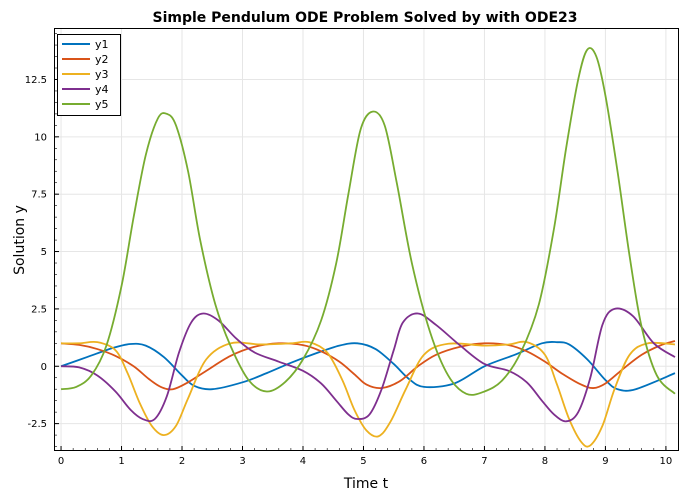 This screenshot has width=700, height=500. Describe the element at coordinates (20, 240) in the screenshot. I see `y-axis-label: Solution y` at that location.